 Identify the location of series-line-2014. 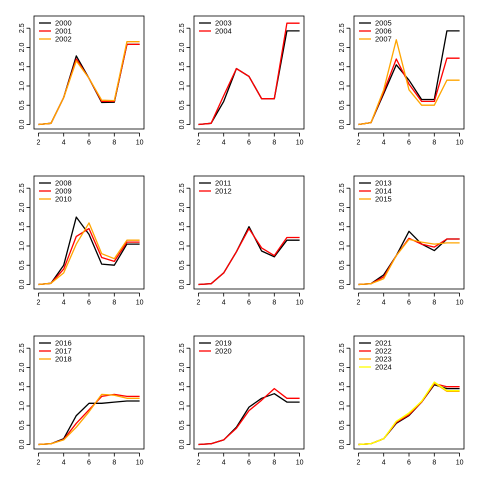
(409, 261).